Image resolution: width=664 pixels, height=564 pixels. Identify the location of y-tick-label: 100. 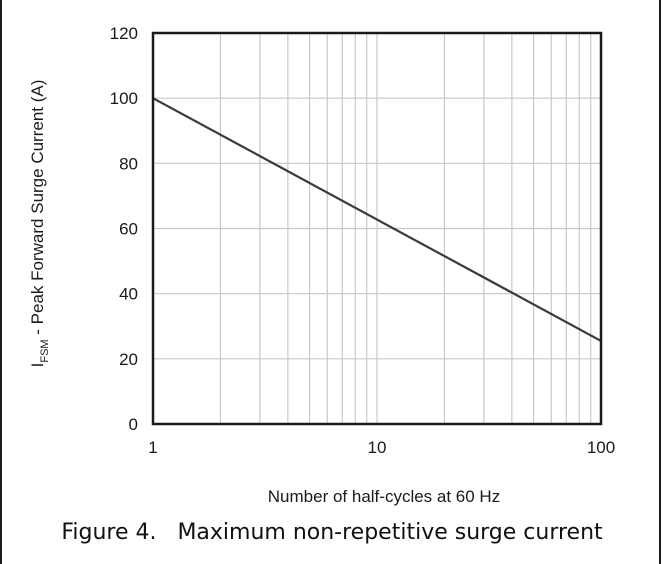
(124, 98).